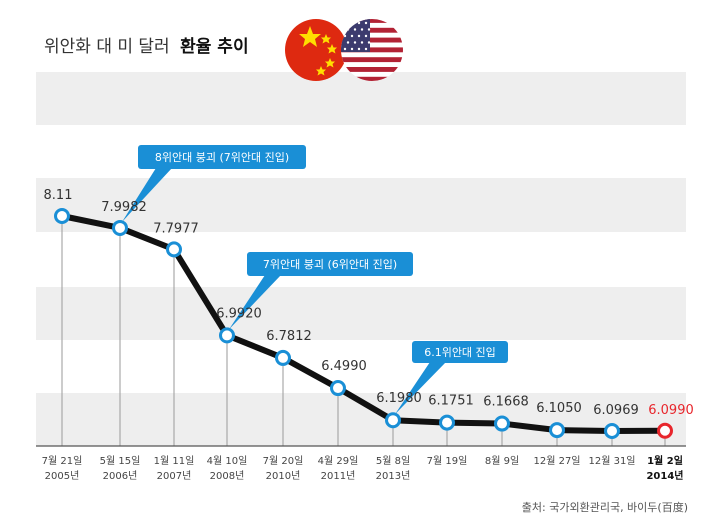 The width and height of the screenshot is (720, 527). I want to click on chart-title: 위안화 대 미 달러 환율 추이, so click(146, 47).